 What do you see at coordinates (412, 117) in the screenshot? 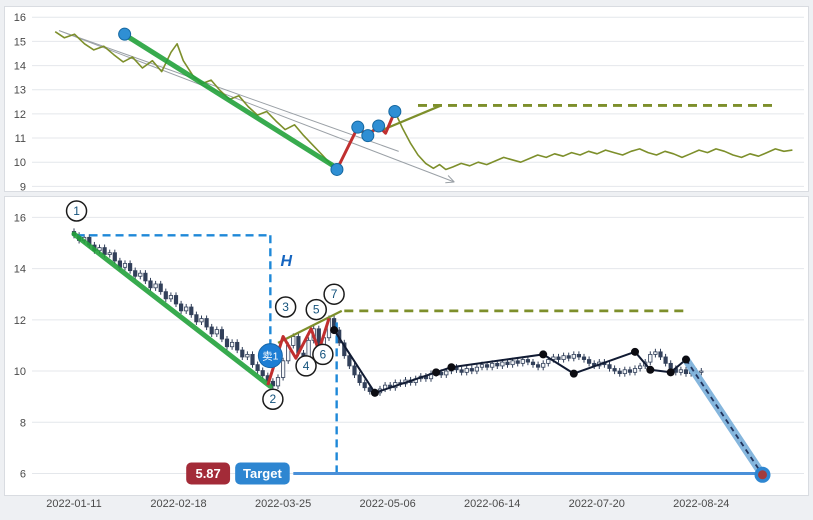
I see `support-segment` at bounding box center [412, 117].